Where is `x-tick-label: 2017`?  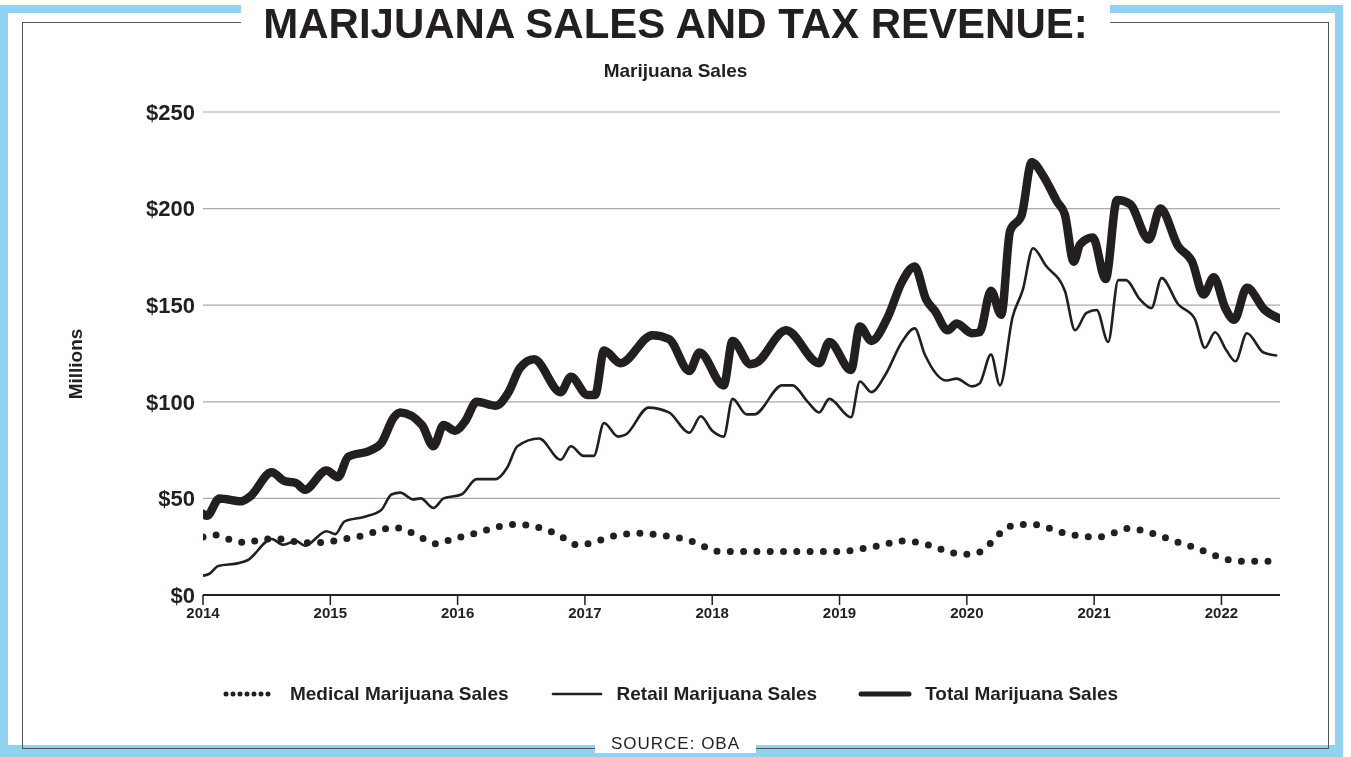 x-tick-label: 2017 is located at coordinates (585, 612).